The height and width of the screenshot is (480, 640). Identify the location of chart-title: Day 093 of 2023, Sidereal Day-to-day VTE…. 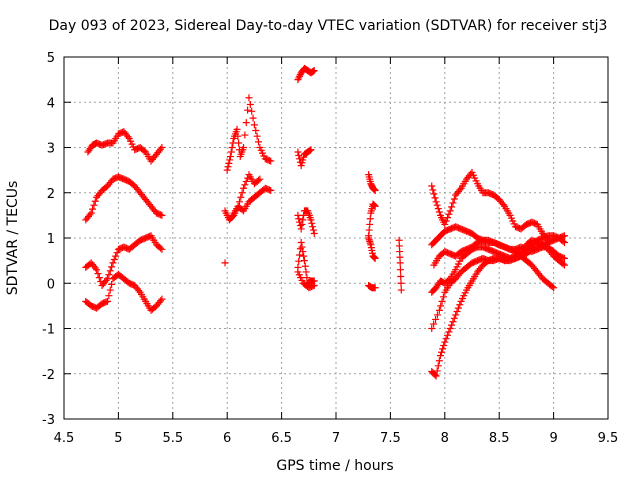
(328, 26).